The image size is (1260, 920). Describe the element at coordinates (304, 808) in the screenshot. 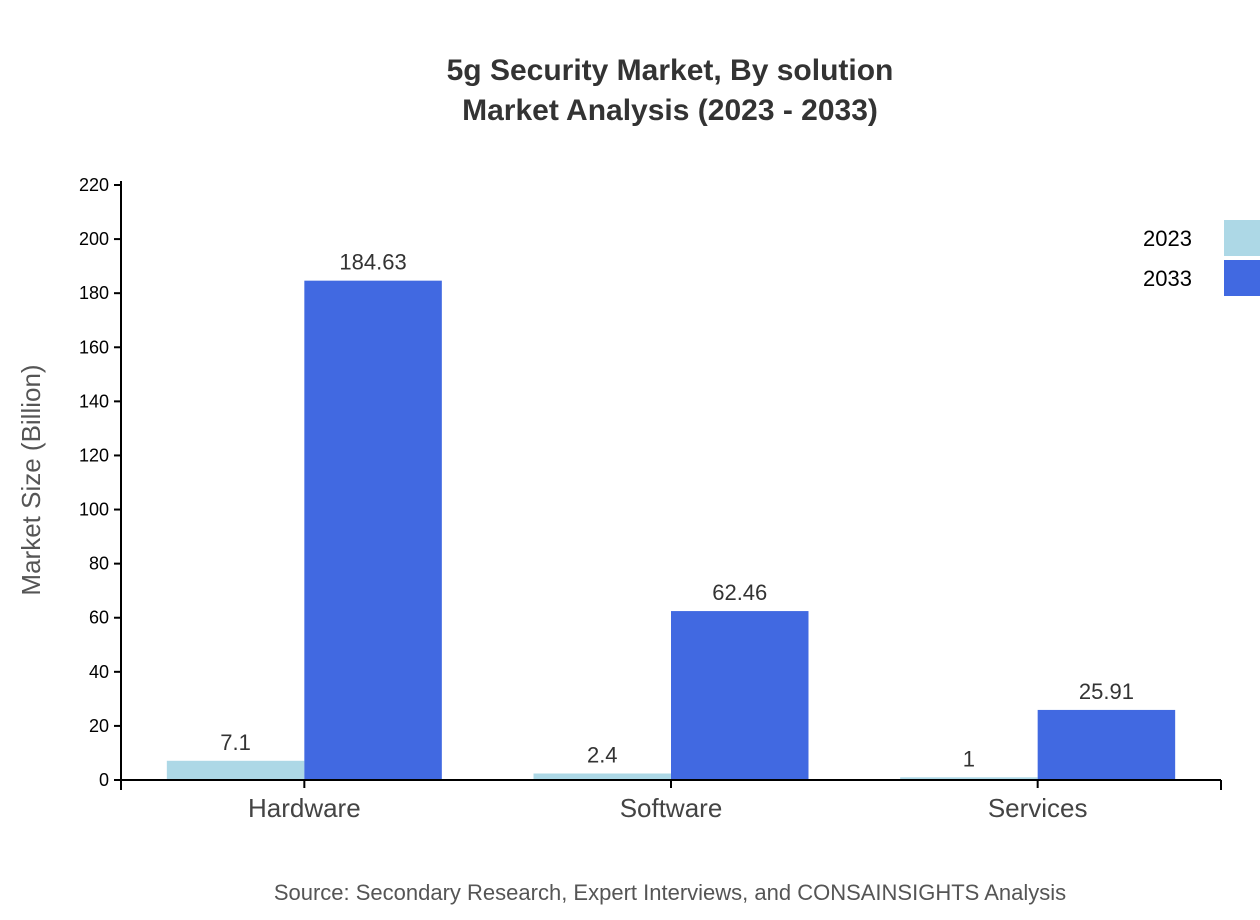

I see `x-tick-label: Hardware` at that location.